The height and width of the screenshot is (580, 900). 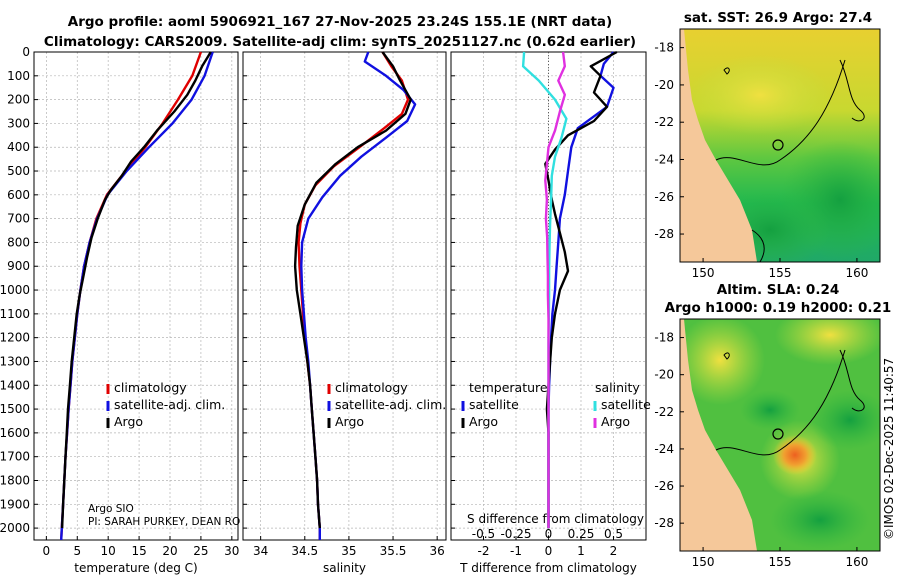 What do you see at coordinates (778, 434) in the screenshot?
I see `sla-argo-marker` at bounding box center [778, 434].